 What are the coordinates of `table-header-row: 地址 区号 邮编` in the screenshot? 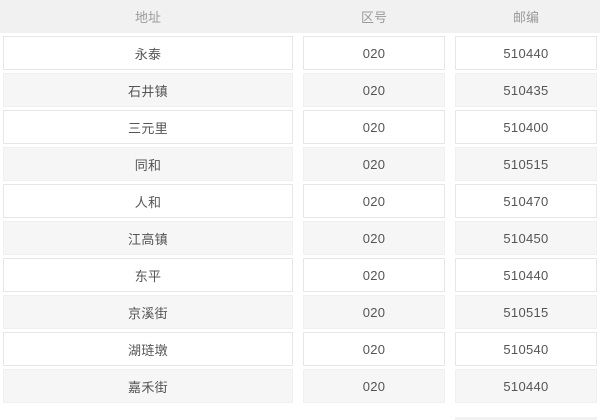 It's located at (300, 16).